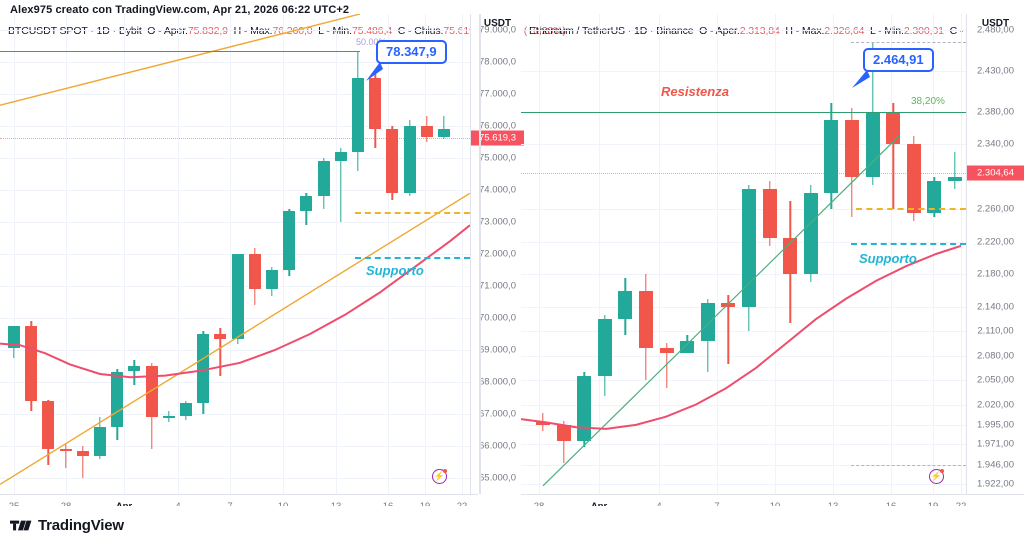 Image resolution: width=1024 pixels, height=546 pixels. What do you see at coordinates (497, 382) in the screenshot?
I see `price-axis-tick: 68.000,0` at bounding box center [497, 382].